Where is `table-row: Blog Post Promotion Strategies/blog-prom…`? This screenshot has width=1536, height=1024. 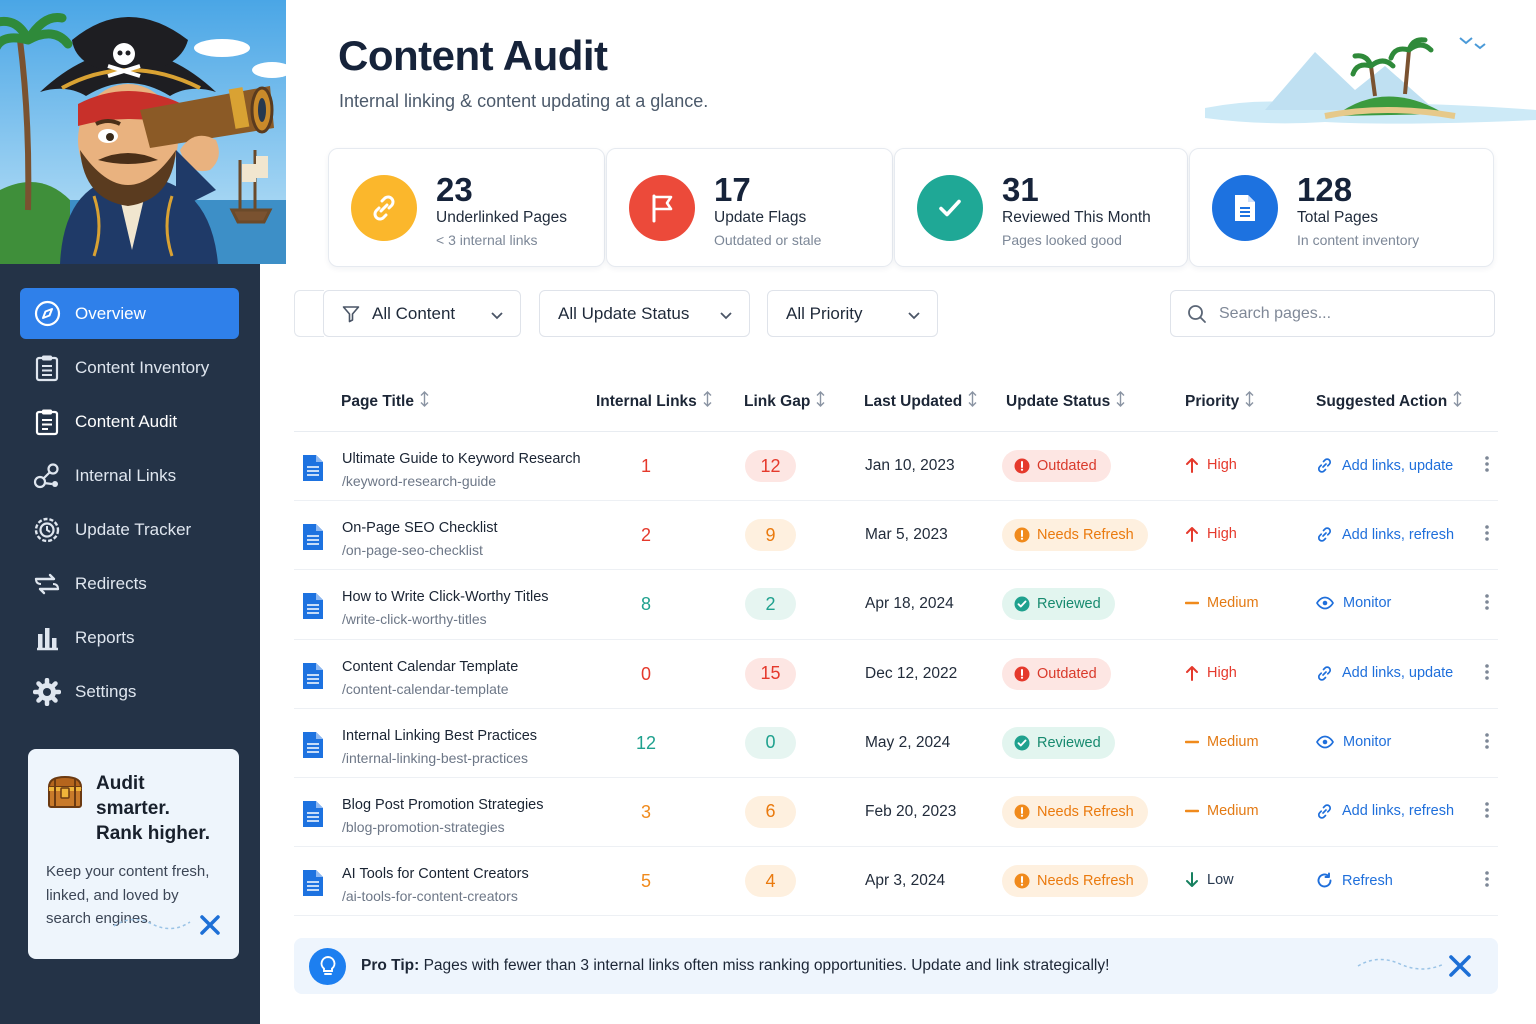
table-row: Blog Post Promotion Strategies/blog-prom… is located at coordinates (896, 813).